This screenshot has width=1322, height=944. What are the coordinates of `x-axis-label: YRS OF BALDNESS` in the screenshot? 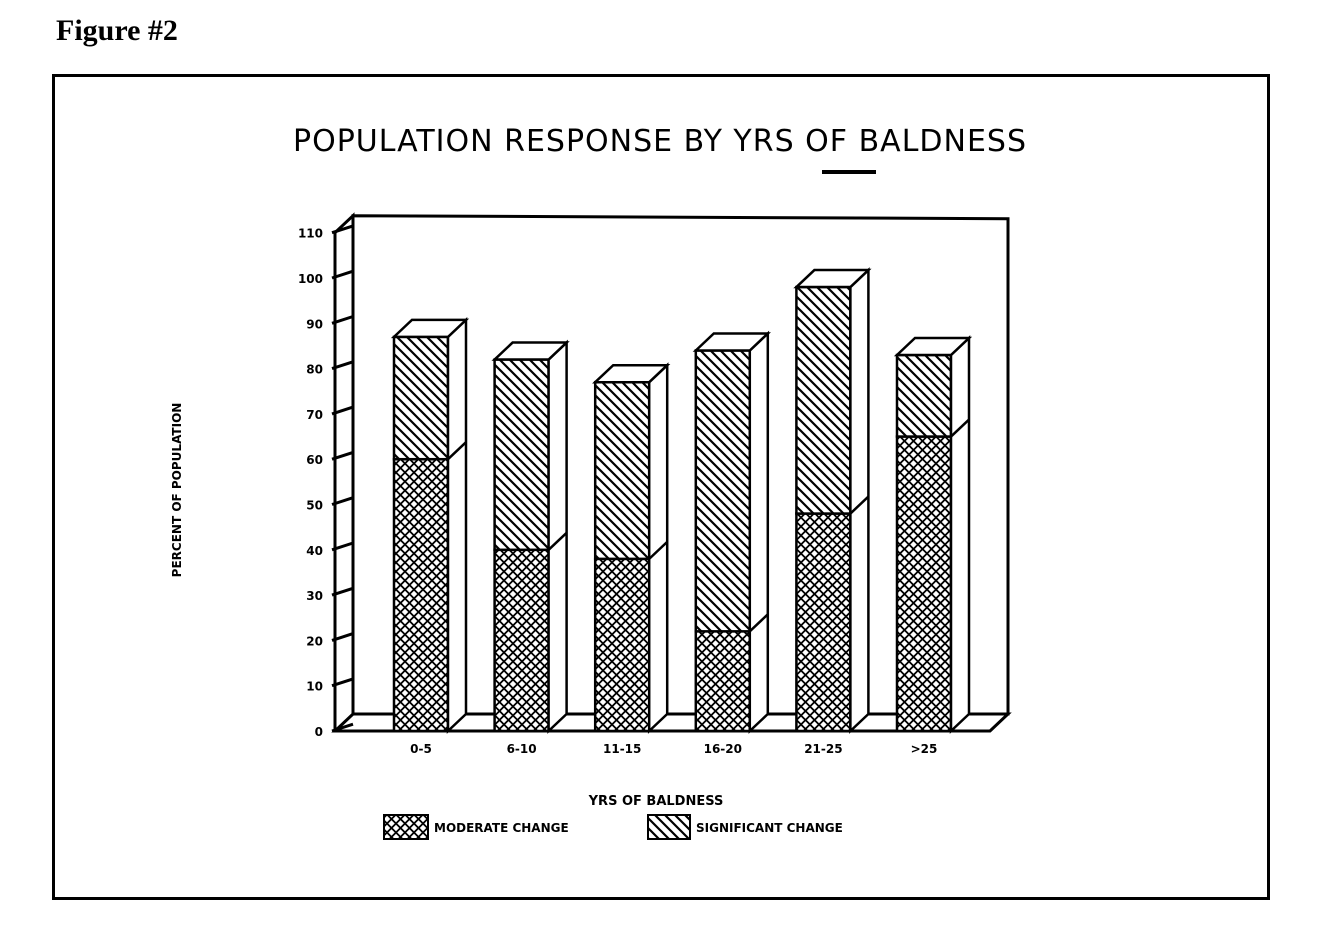 It's located at (656, 801).